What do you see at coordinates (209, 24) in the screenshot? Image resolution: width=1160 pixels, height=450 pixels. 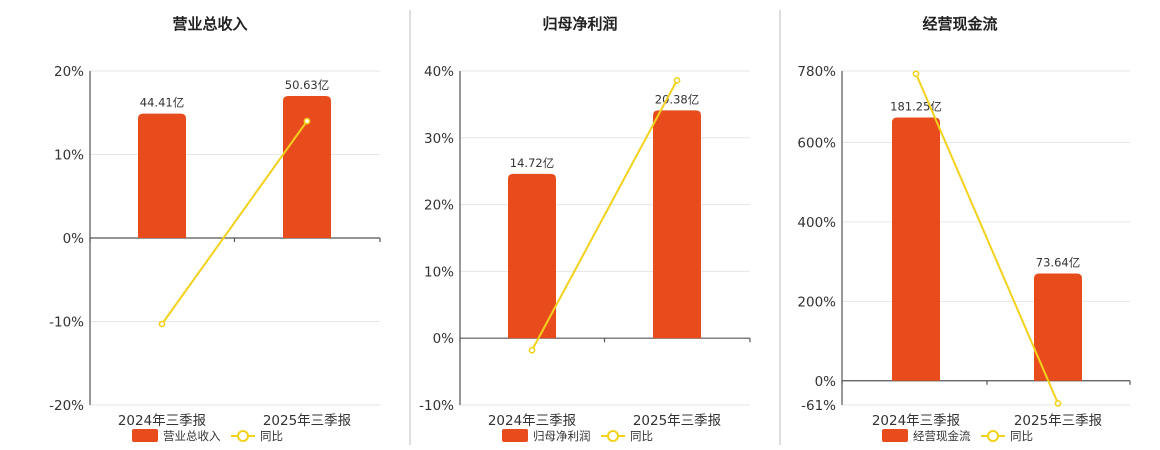 I see `chart-title: 营业总收入` at bounding box center [209, 24].